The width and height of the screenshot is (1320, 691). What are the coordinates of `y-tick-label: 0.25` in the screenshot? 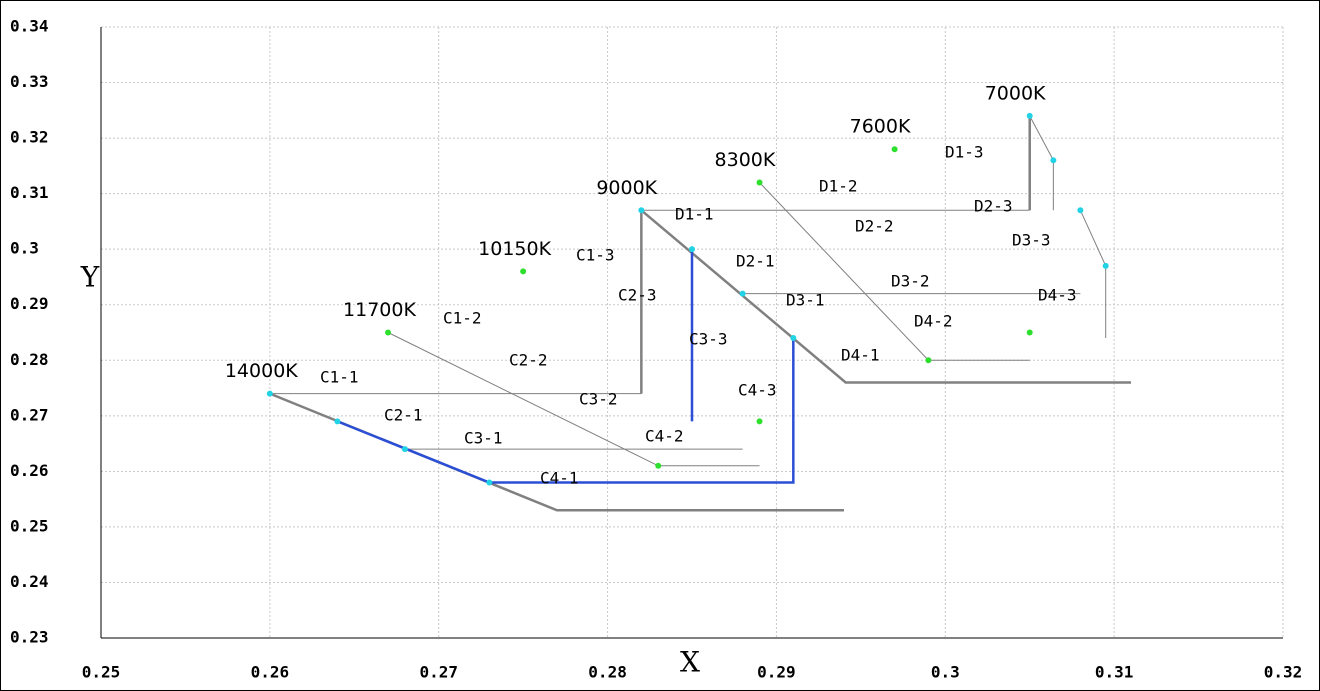 It's located at (29, 525).